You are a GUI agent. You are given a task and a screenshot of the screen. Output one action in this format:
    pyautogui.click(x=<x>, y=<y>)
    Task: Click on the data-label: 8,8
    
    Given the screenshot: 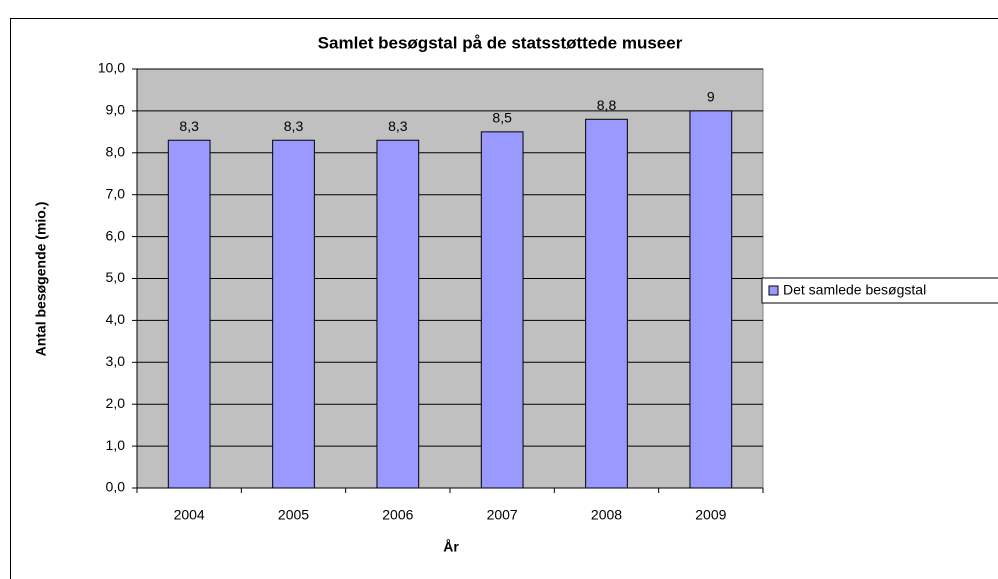 What is the action you would take?
    pyautogui.click(x=607, y=105)
    